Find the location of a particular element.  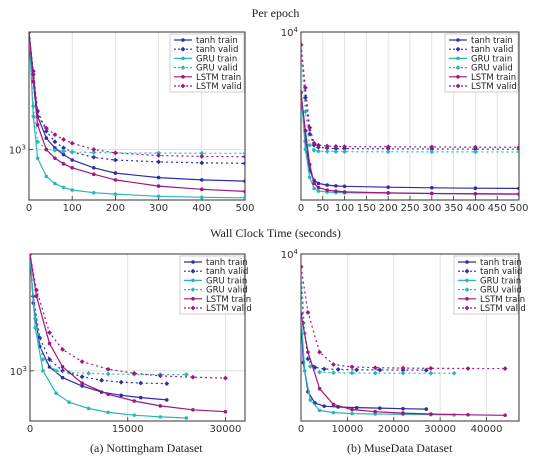

legend-label: tanh valid is located at coordinates (227, 272).